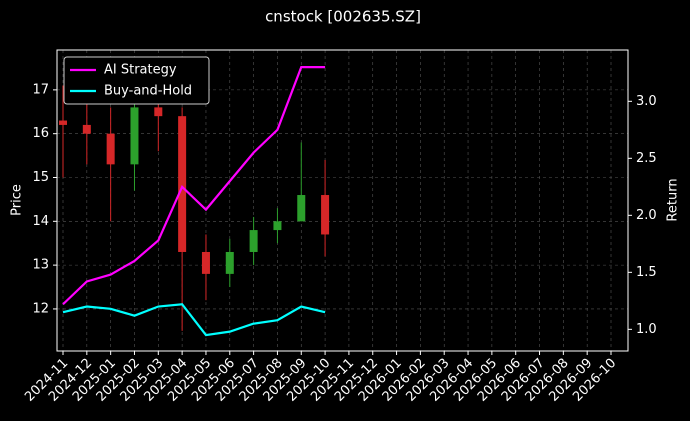 The width and height of the screenshot is (690, 421). What do you see at coordinates (140, 70) in the screenshot?
I see `legend-label: AI Strategy` at bounding box center [140, 70].